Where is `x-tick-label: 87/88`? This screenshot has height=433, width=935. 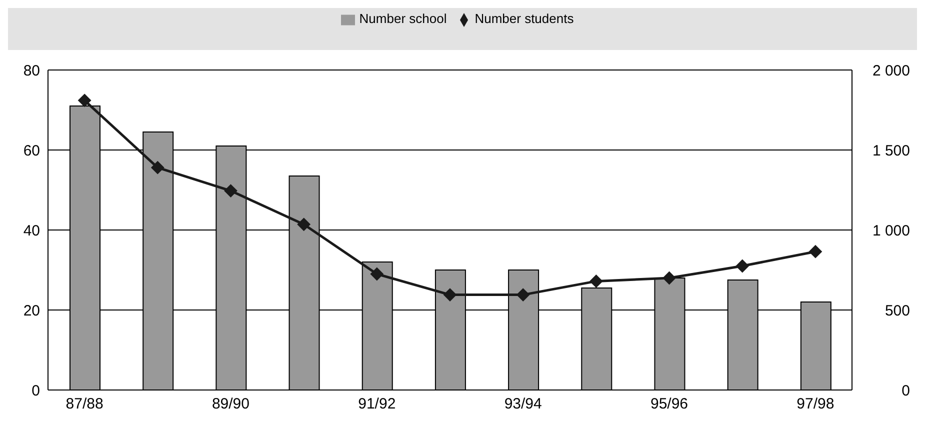
x-tick-label: 87/88 is located at coordinates (85, 404).